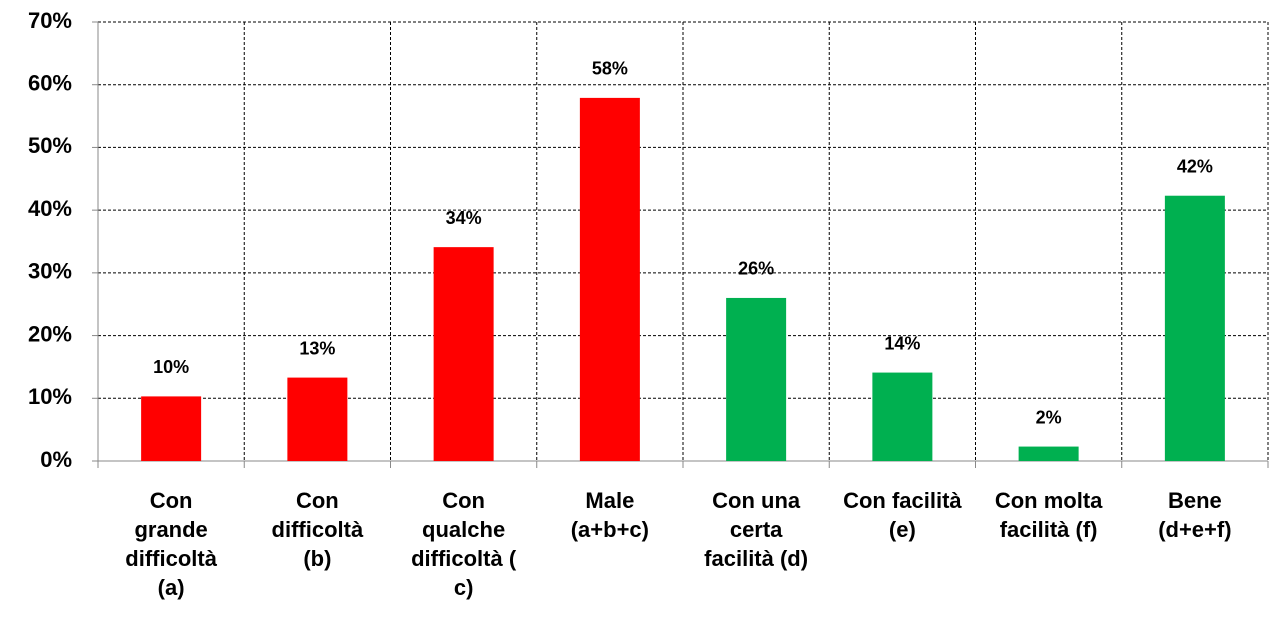  I want to click on value-label: 10%, so click(171, 367).